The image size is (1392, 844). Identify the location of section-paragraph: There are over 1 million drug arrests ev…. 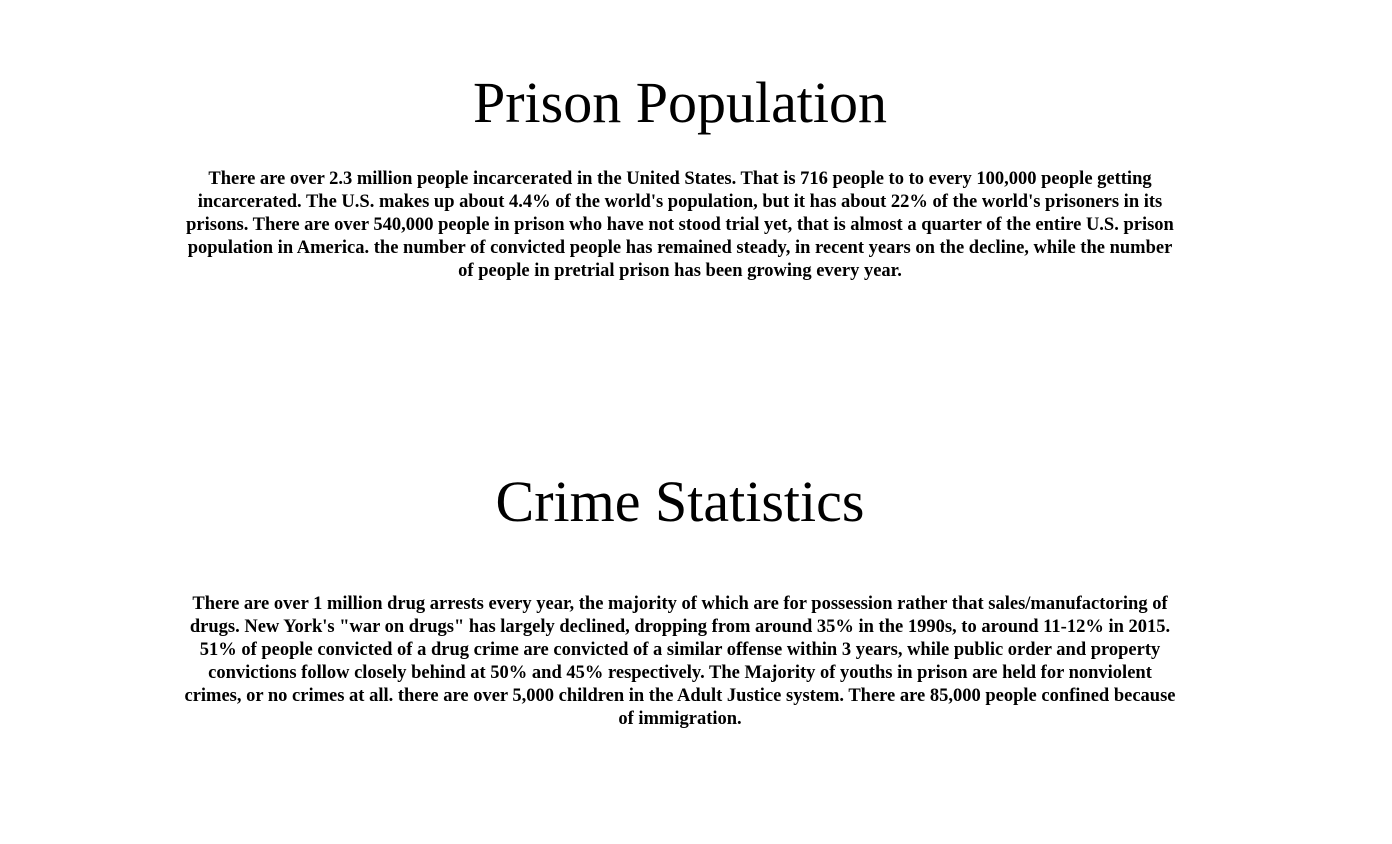
(680, 661).